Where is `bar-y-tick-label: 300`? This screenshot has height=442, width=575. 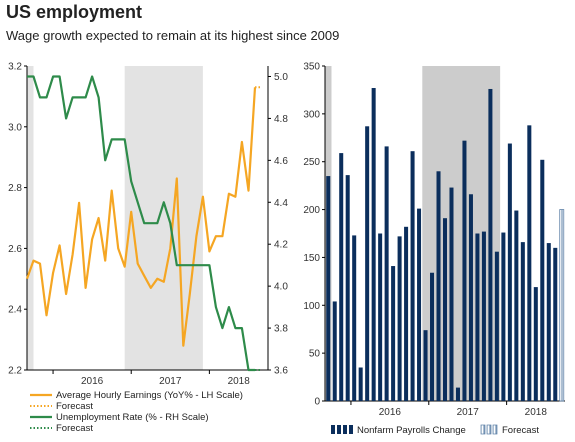
bar-y-tick-label: 300 is located at coordinates (311, 114).